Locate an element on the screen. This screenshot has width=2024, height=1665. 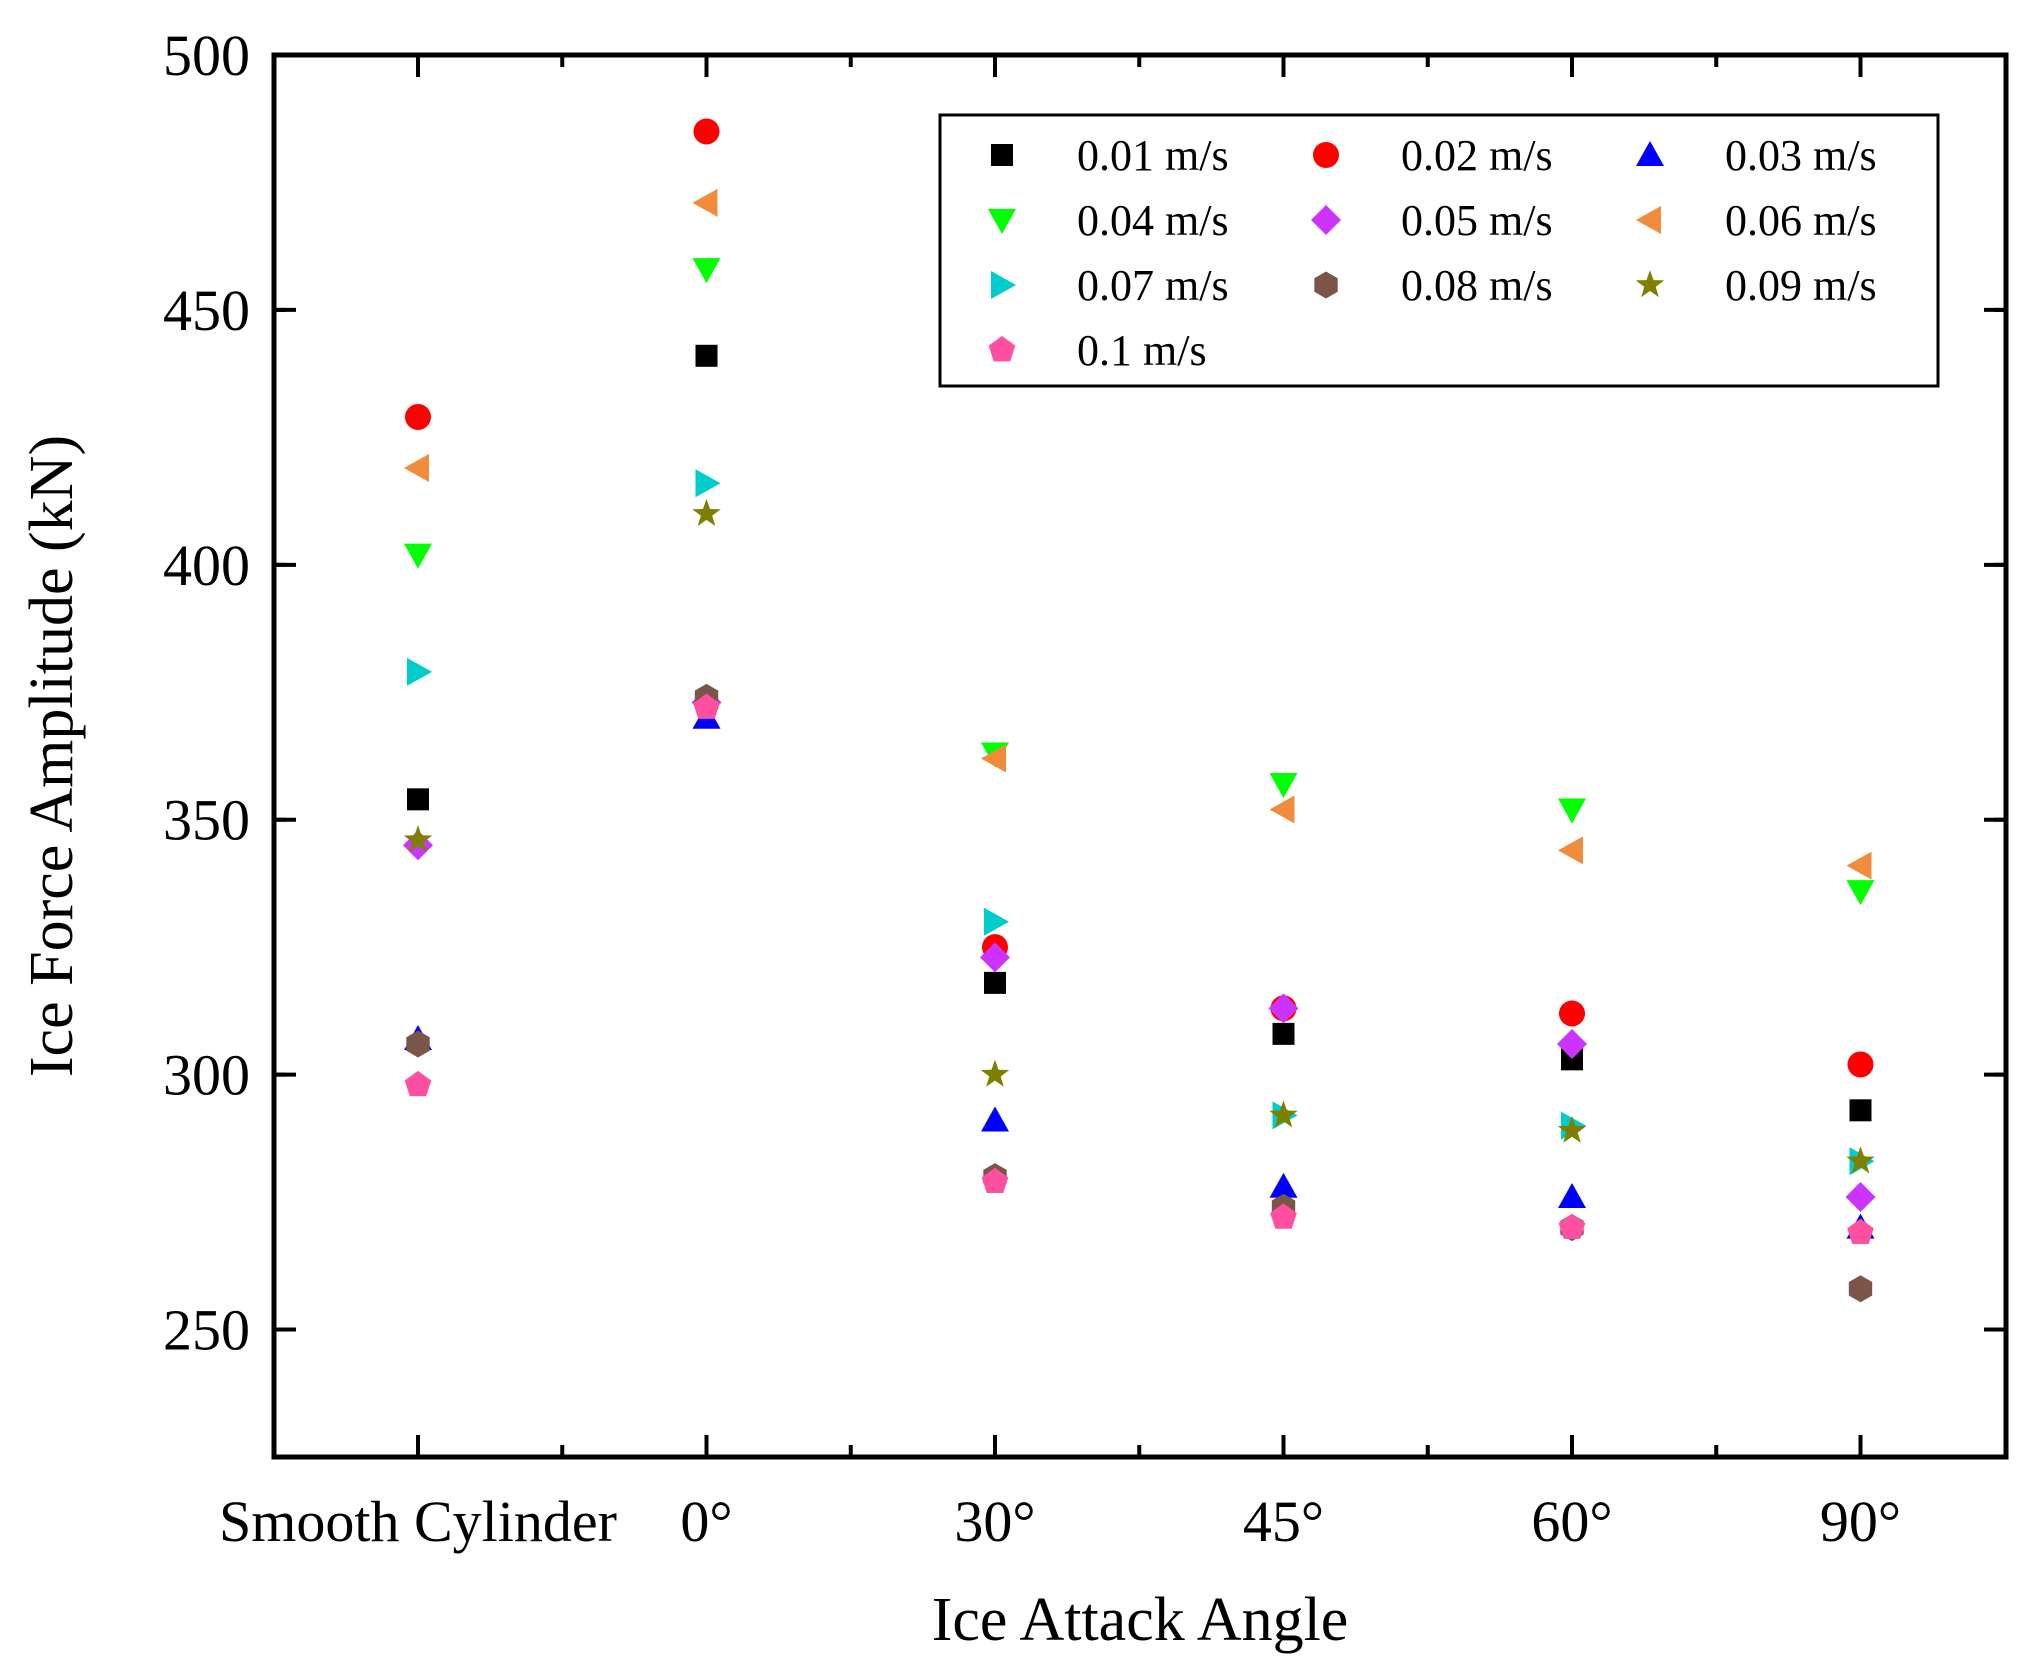
legend-box is located at coordinates (1439, 250).